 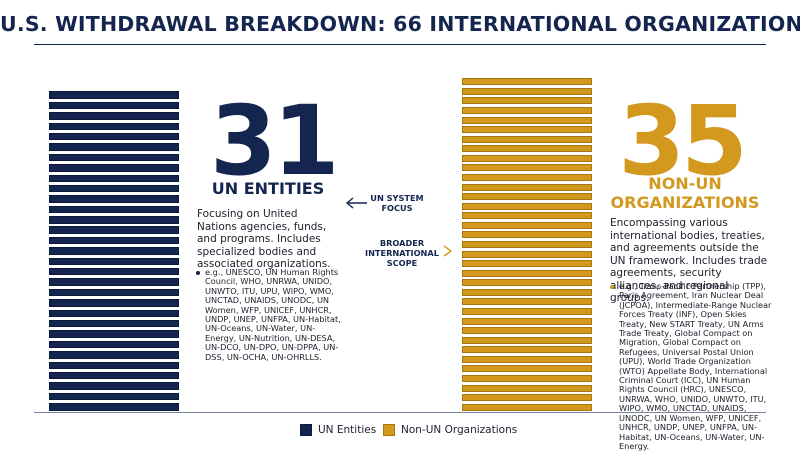 I want to click on un-heading: UN ENTITIES, so click(x=268, y=188).